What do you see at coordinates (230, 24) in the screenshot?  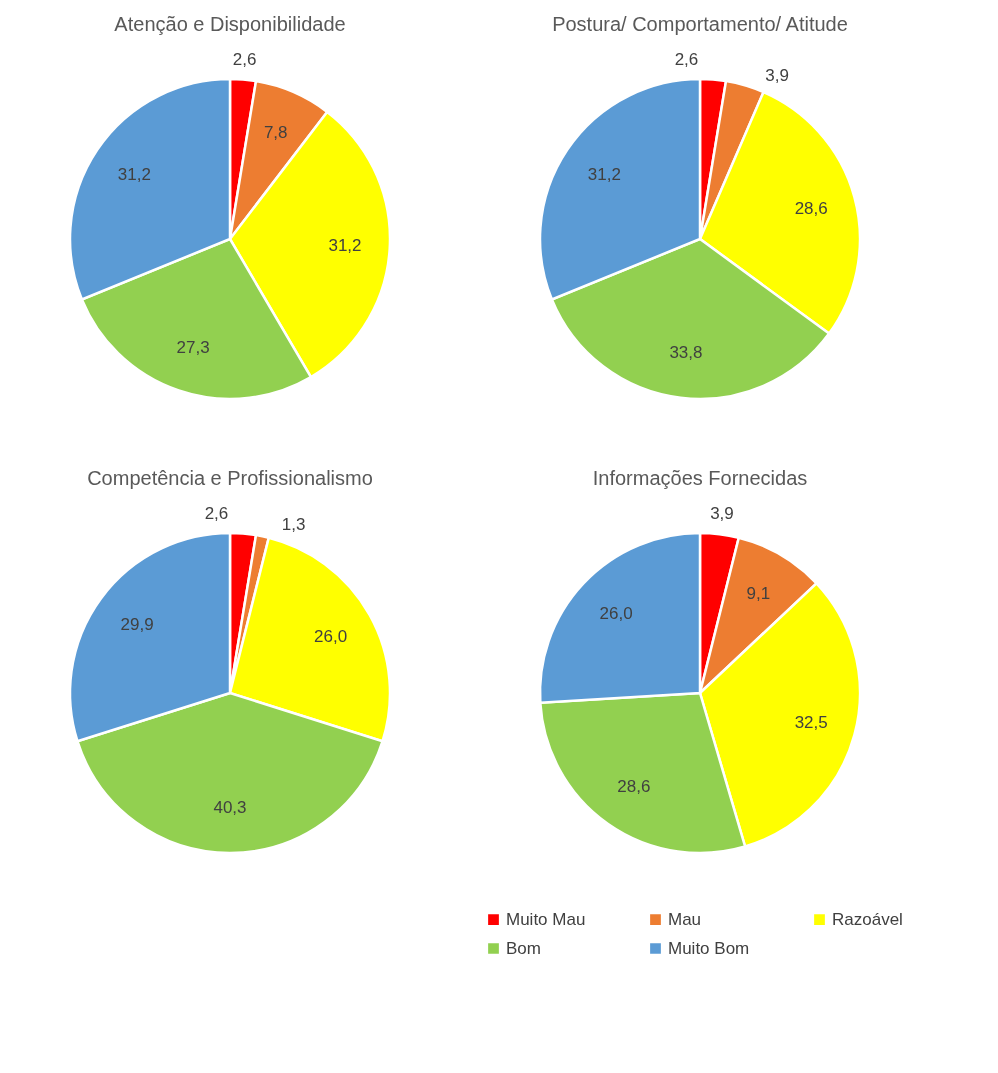 I see `chart-title: Atenção e Disponibilidade` at bounding box center [230, 24].